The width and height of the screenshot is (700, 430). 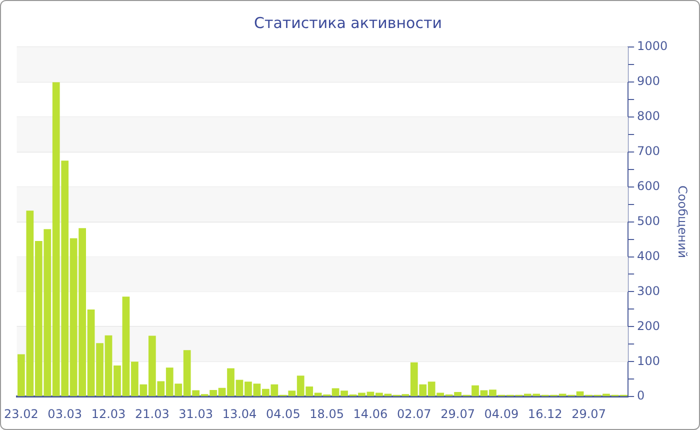 What do you see at coordinates (652, 46) in the screenshot?
I see `y-tick-label: 1000` at bounding box center [652, 46].